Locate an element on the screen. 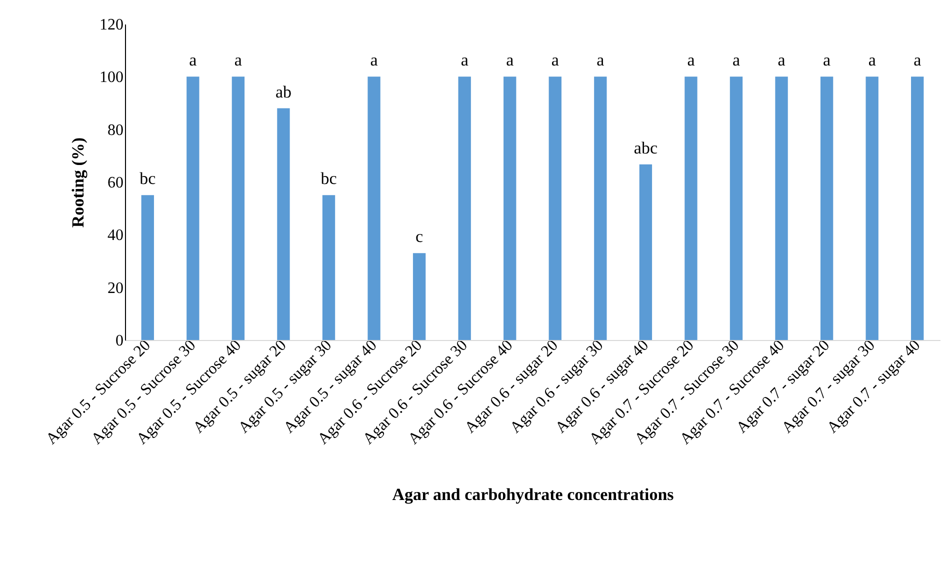  y-tick-label: 120 is located at coordinates (112, 25).